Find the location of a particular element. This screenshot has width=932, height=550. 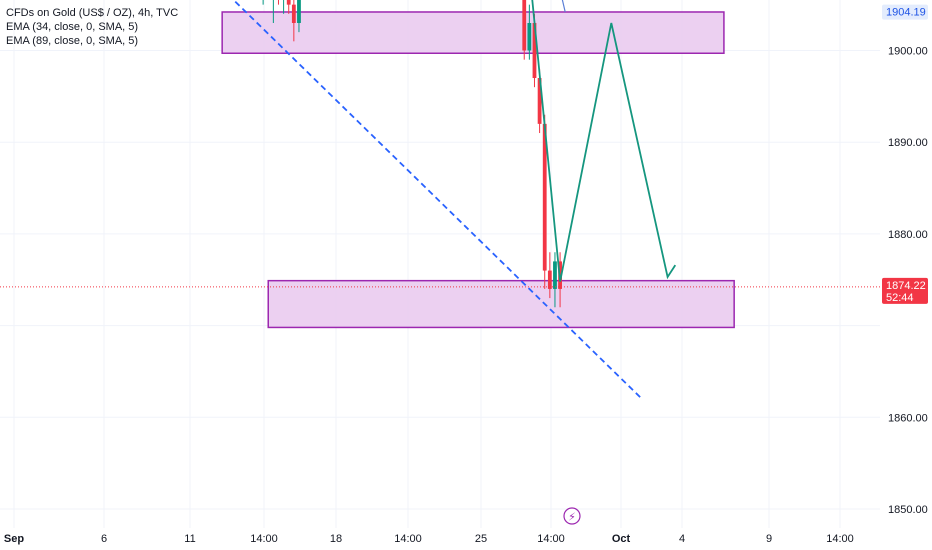

countdown-text: 52:44 is located at coordinates (900, 298).